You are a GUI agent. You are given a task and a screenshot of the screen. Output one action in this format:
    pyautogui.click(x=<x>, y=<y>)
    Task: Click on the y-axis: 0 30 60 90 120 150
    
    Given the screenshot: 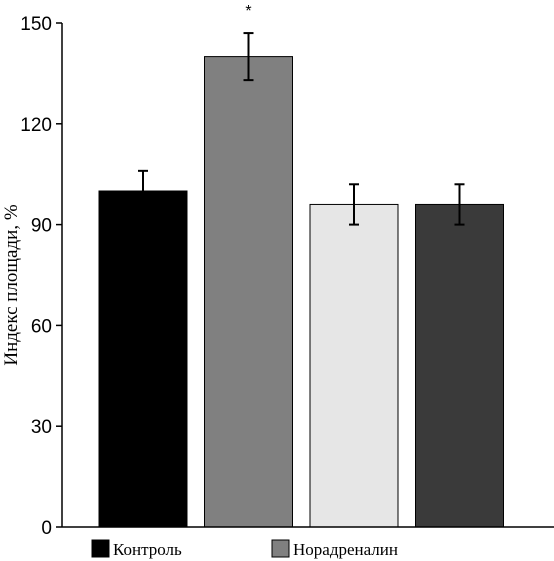 What is the action you would take?
    pyautogui.click(x=41, y=276)
    